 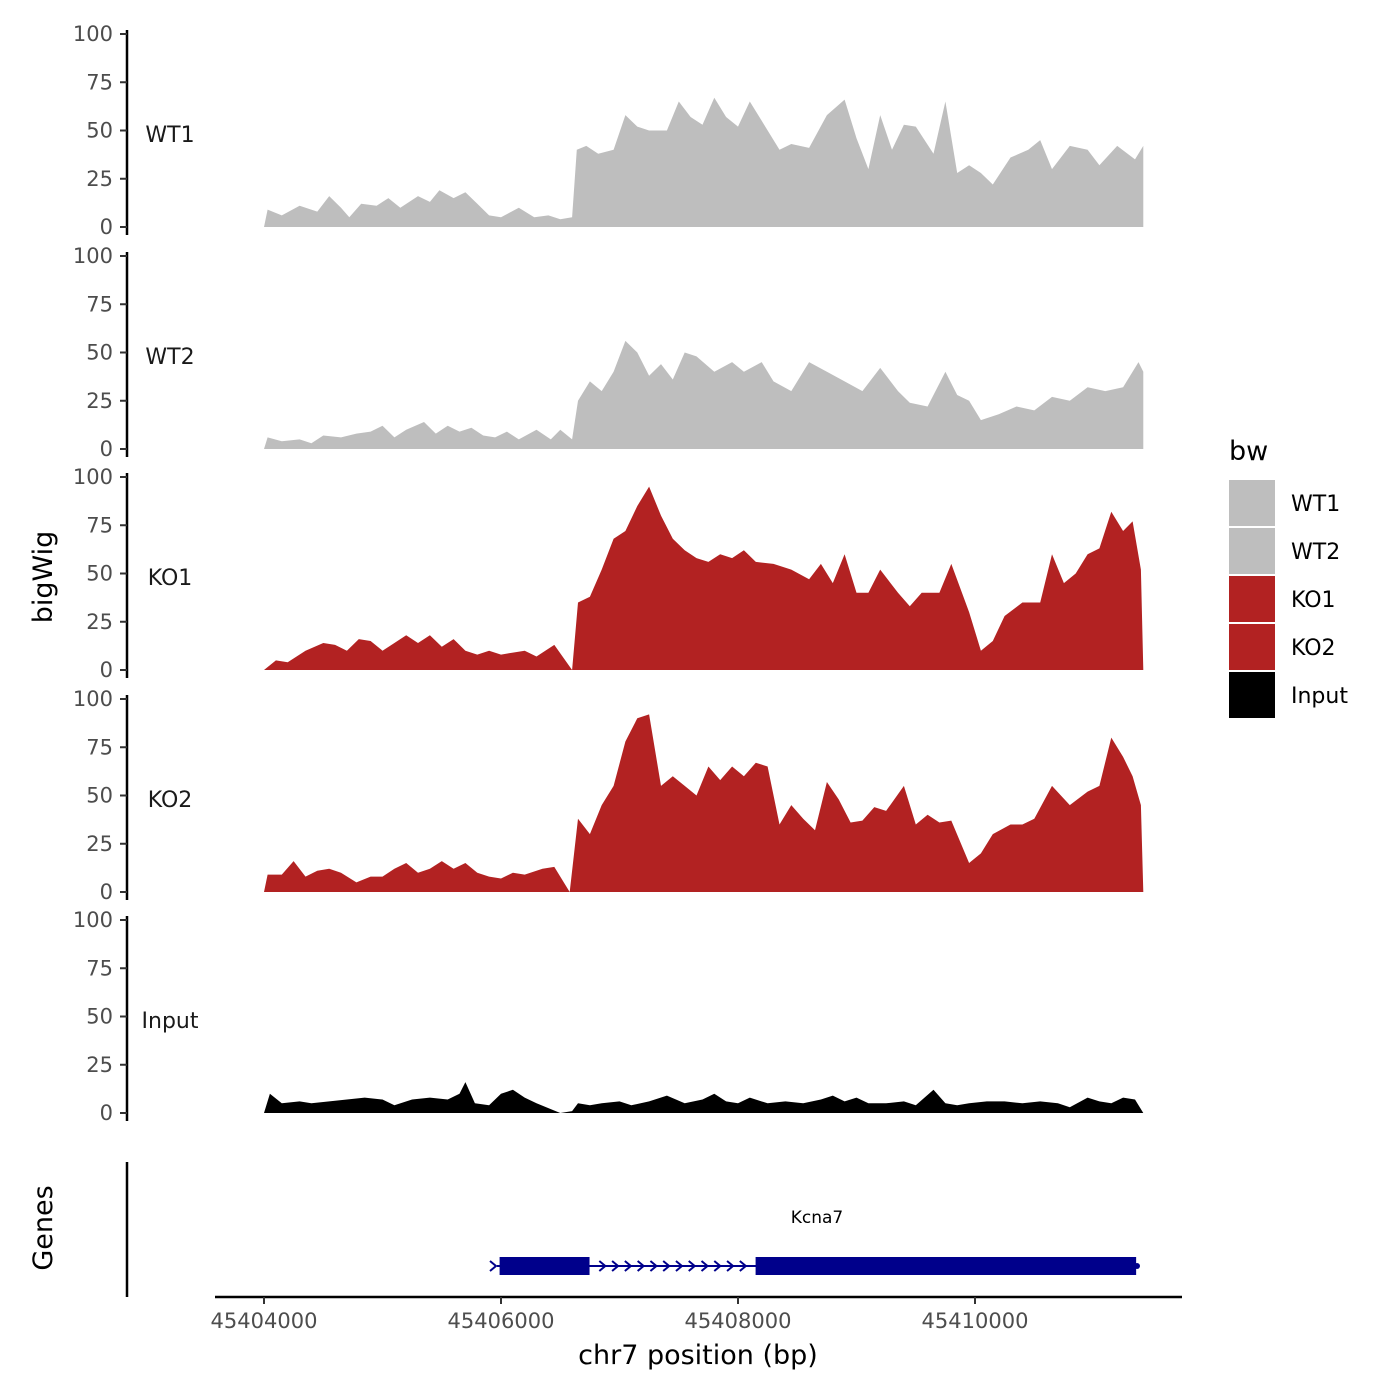 I want to click on y-tick-label-wt1-75: 75, so click(x=99, y=82).